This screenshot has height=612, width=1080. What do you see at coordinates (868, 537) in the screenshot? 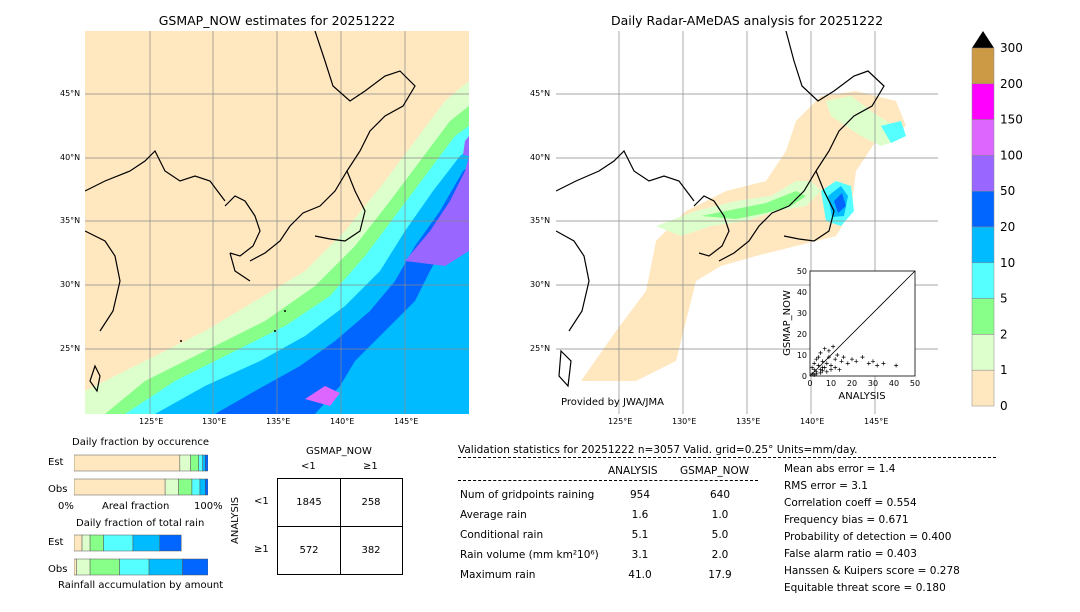
I see `score-pod: Probability of detection = 0.400` at bounding box center [868, 537].